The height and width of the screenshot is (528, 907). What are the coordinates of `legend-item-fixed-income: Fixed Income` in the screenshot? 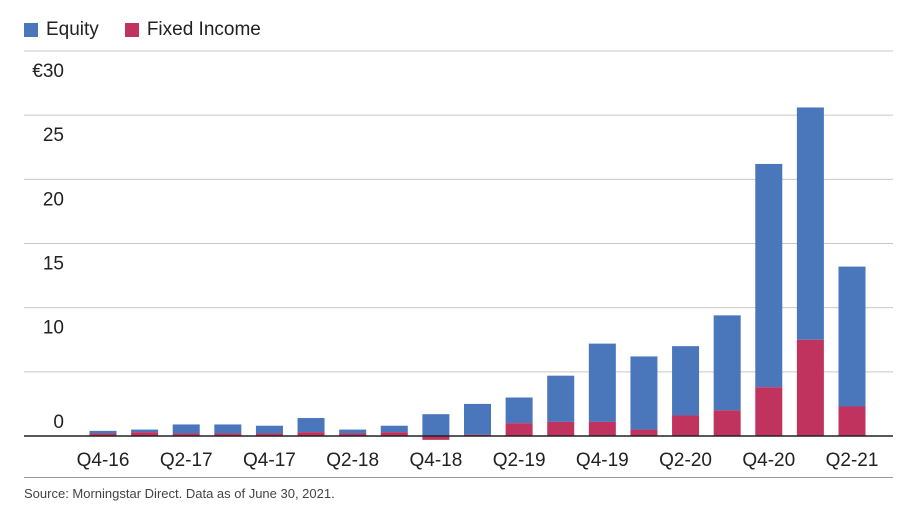 It's located at (192, 30).